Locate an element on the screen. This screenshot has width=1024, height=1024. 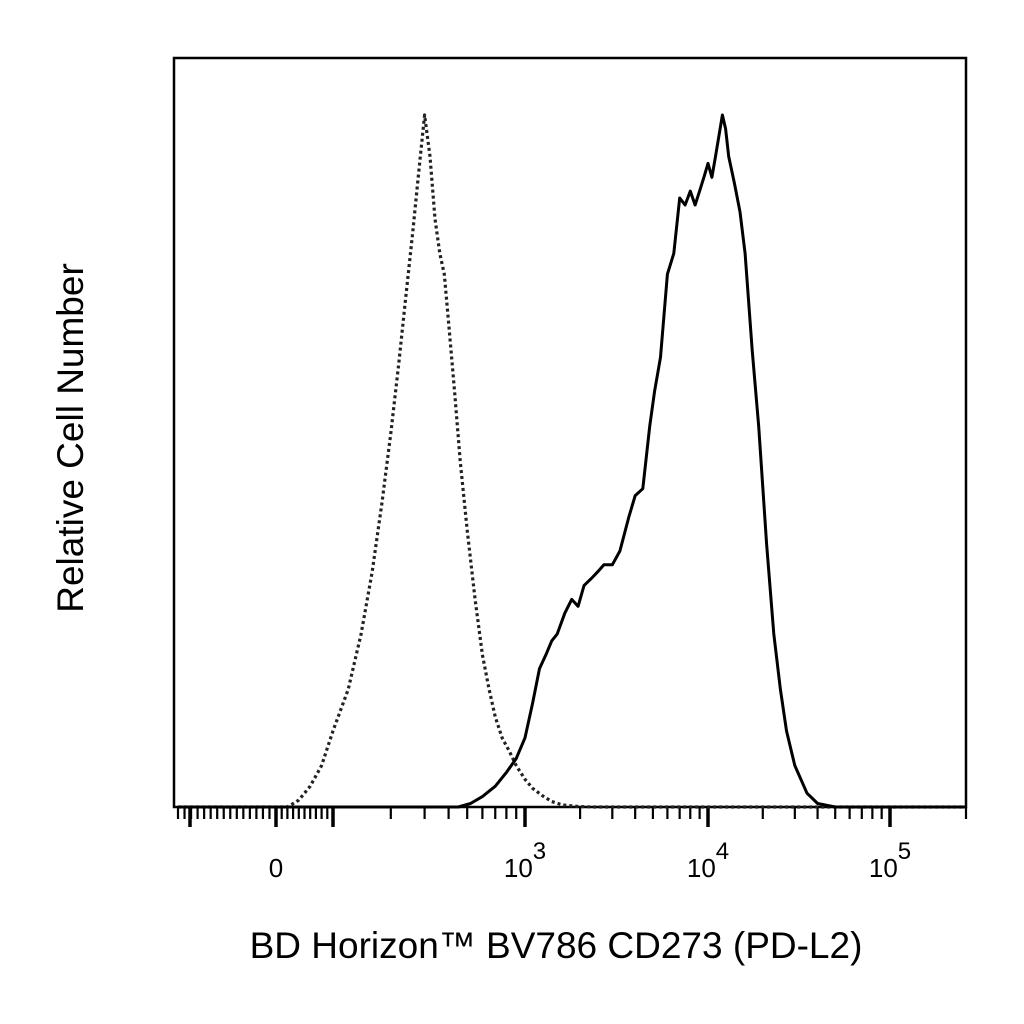
x-tick-labels: 0 10³ 10⁴ 10⁵ is located at coordinates (590, 860).